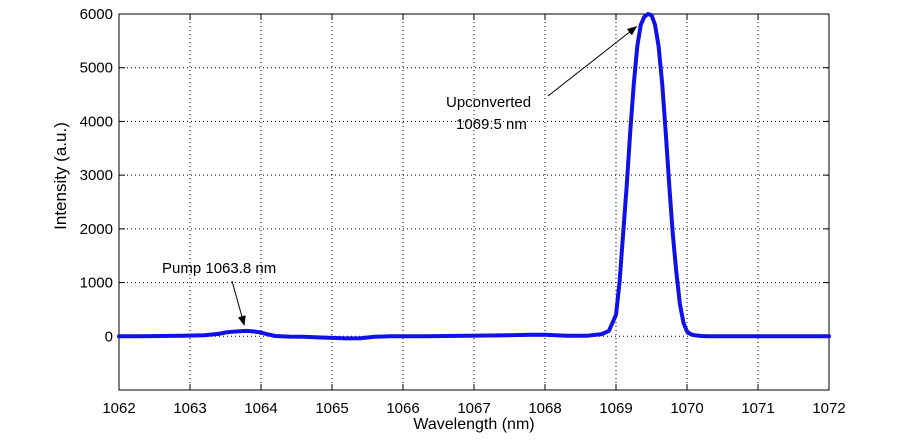 The width and height of the screenshot is (914, 447). I want to click on x-axis-label: Wavelength (nm), so click(473, 424).